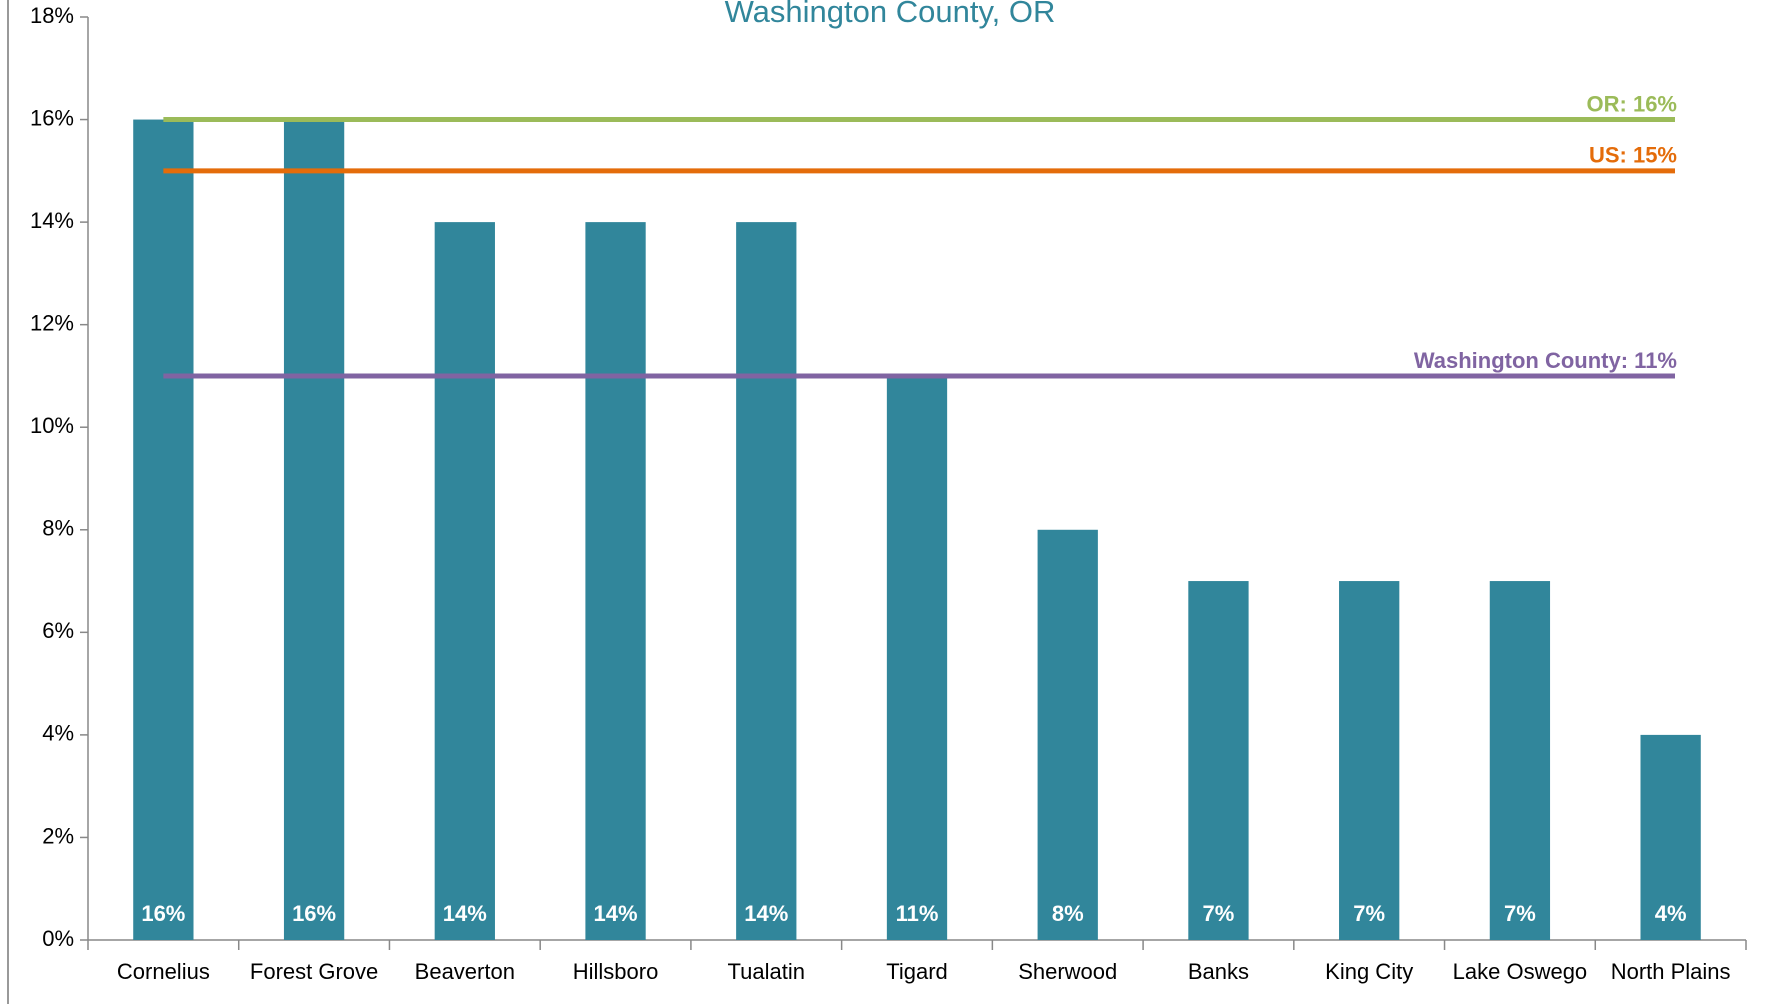 The width and height of the screenshot is (1778, 1004). What do you see at coordinates (52, 220) in the screenshot?
I see `y-tick-label: 14%` at bounding box center [52, 220].